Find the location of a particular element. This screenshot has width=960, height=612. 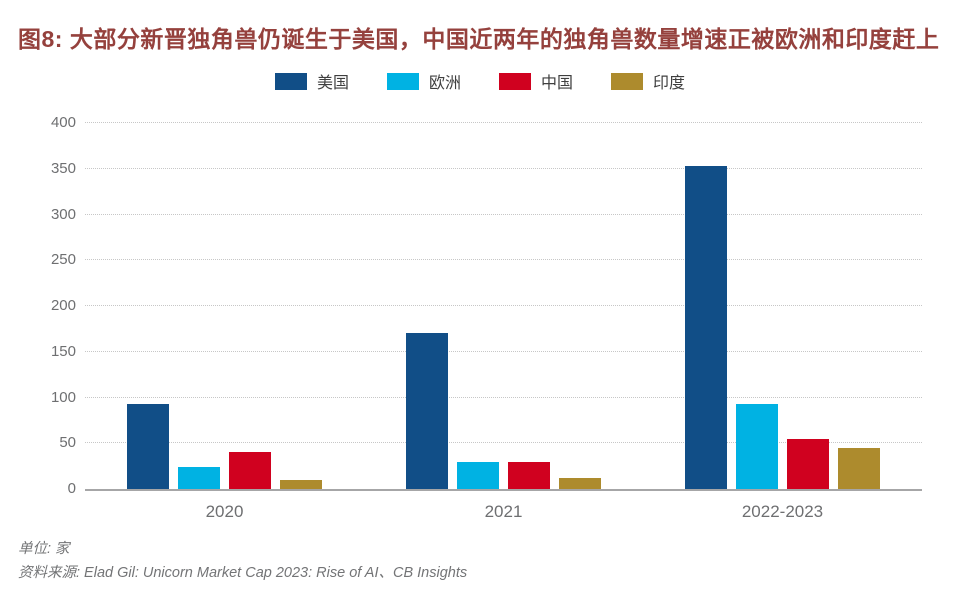

bar-美国-2021 is located at coordinates (427, 411).